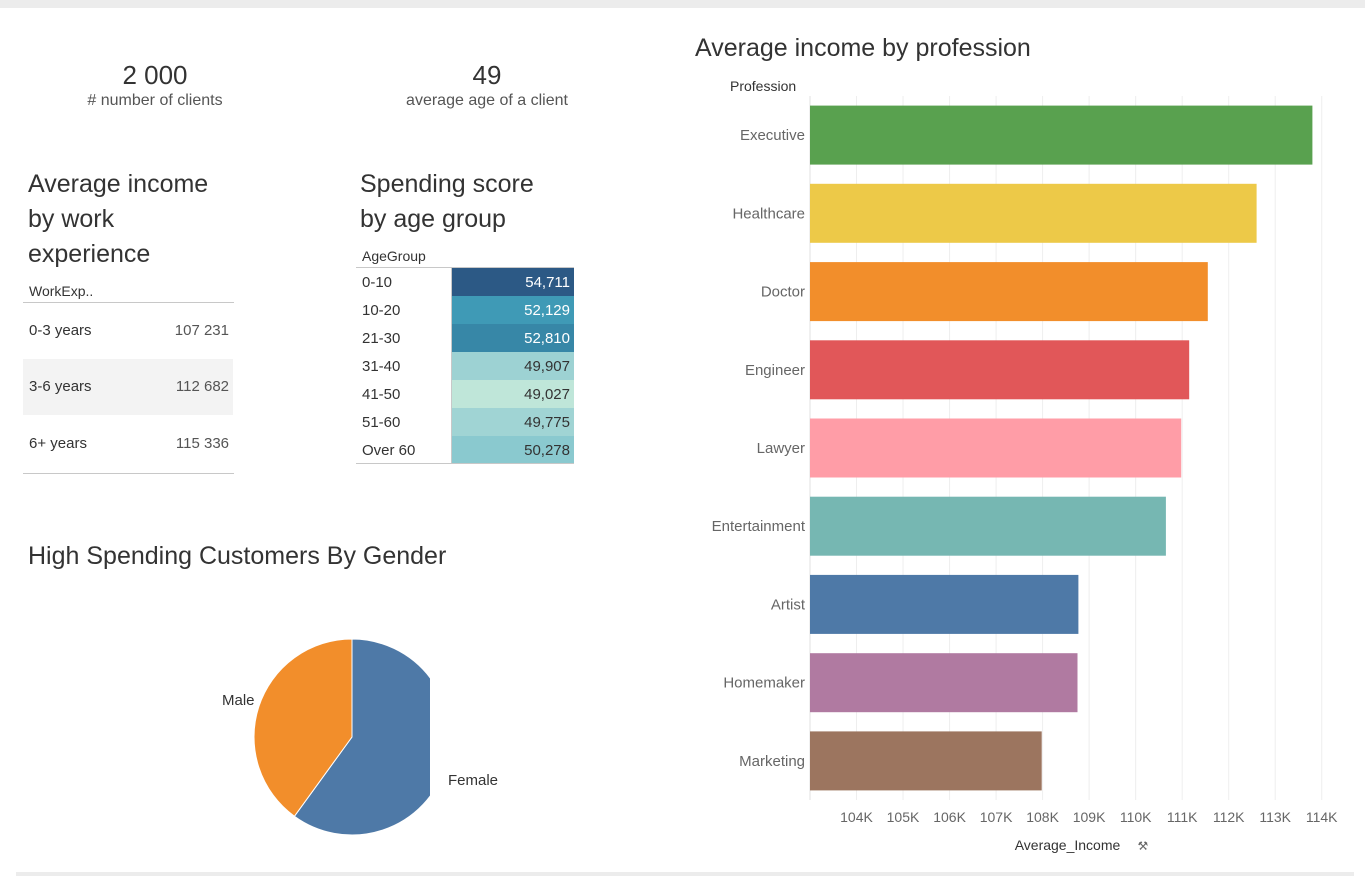 The height and width of the screenshot is (893, 1365). I want to click on table-row: 0-10 54,711, so click(465, 282).